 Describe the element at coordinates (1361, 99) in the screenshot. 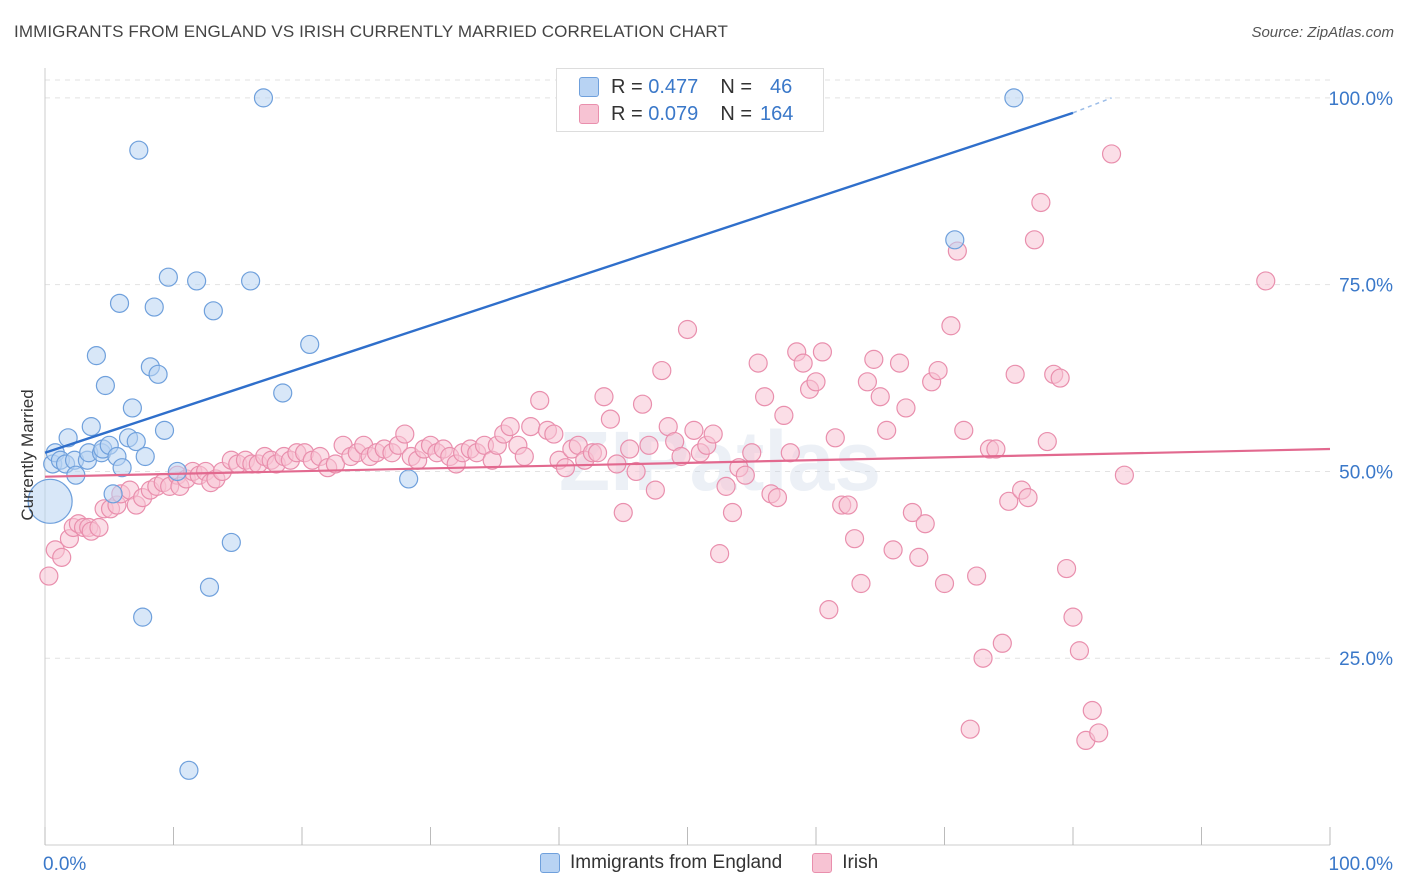

I see `y-tick-label: 100.0%` at that location.